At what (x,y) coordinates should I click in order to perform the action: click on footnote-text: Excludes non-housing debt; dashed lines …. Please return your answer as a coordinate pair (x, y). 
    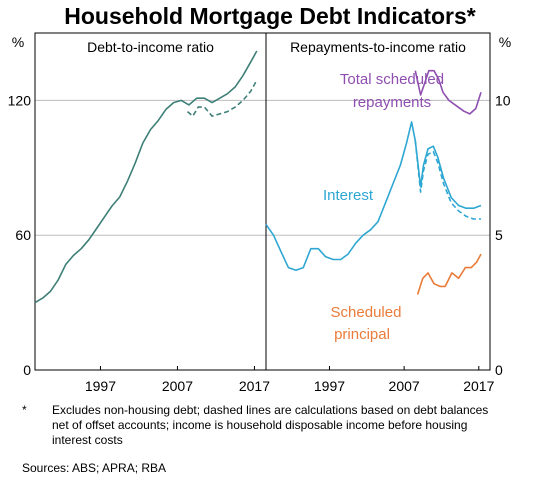
    Looking at the image, I should click on (270, 425).